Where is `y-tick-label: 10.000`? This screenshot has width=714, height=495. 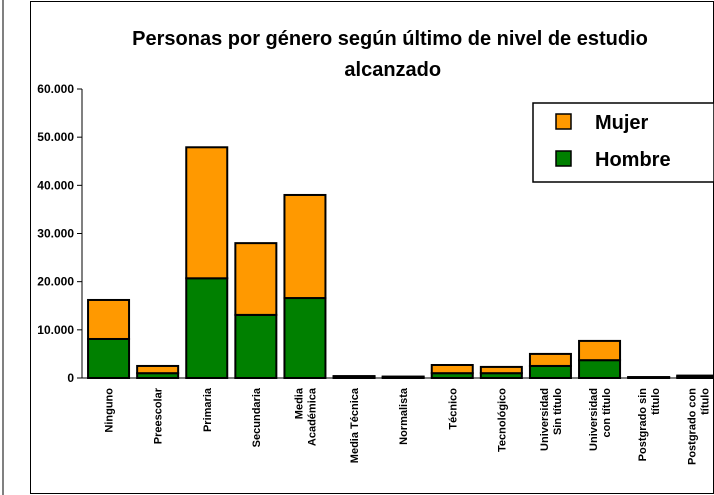
y-tick-label: 10.000 is located at coordinates (55, 330).